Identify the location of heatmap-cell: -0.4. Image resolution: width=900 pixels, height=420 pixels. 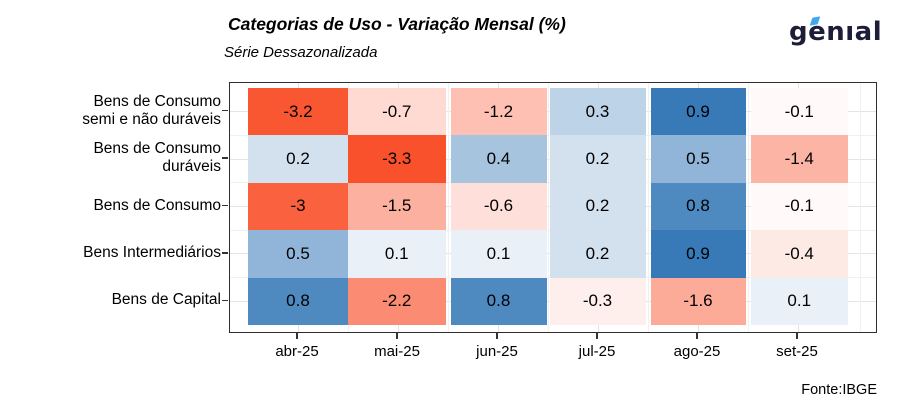
(799, 254).